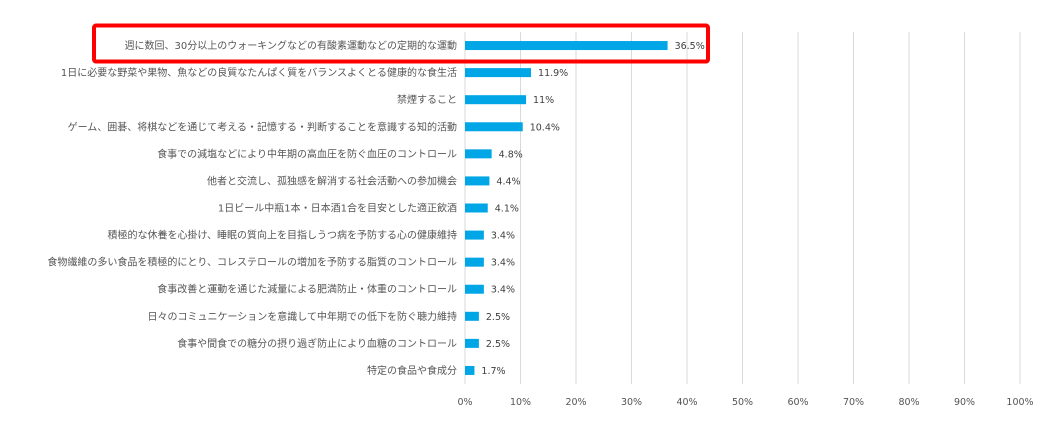 The height and width of the screenshot is (426, 1054). I want to click on value-label: 10.4%, so click(545, 127).